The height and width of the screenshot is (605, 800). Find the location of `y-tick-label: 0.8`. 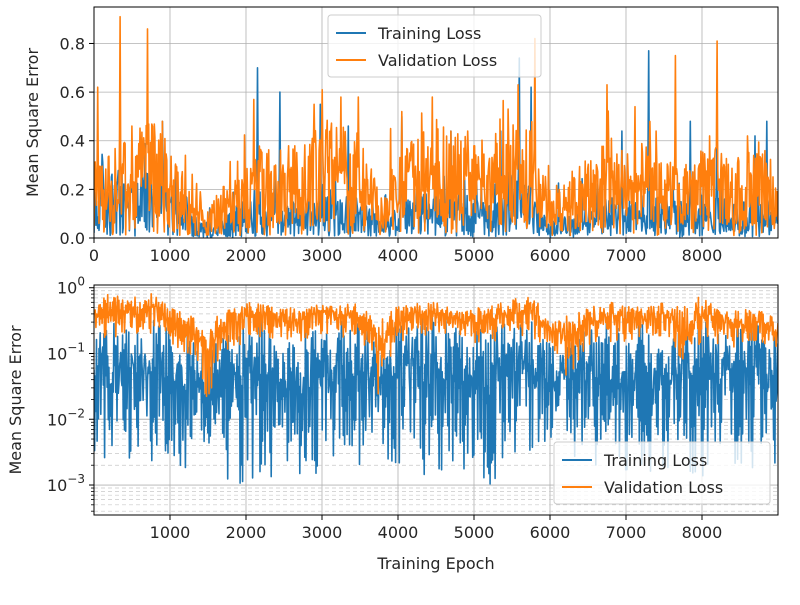

y-tick-label: 0.8 is located at coordinates (72, 43).